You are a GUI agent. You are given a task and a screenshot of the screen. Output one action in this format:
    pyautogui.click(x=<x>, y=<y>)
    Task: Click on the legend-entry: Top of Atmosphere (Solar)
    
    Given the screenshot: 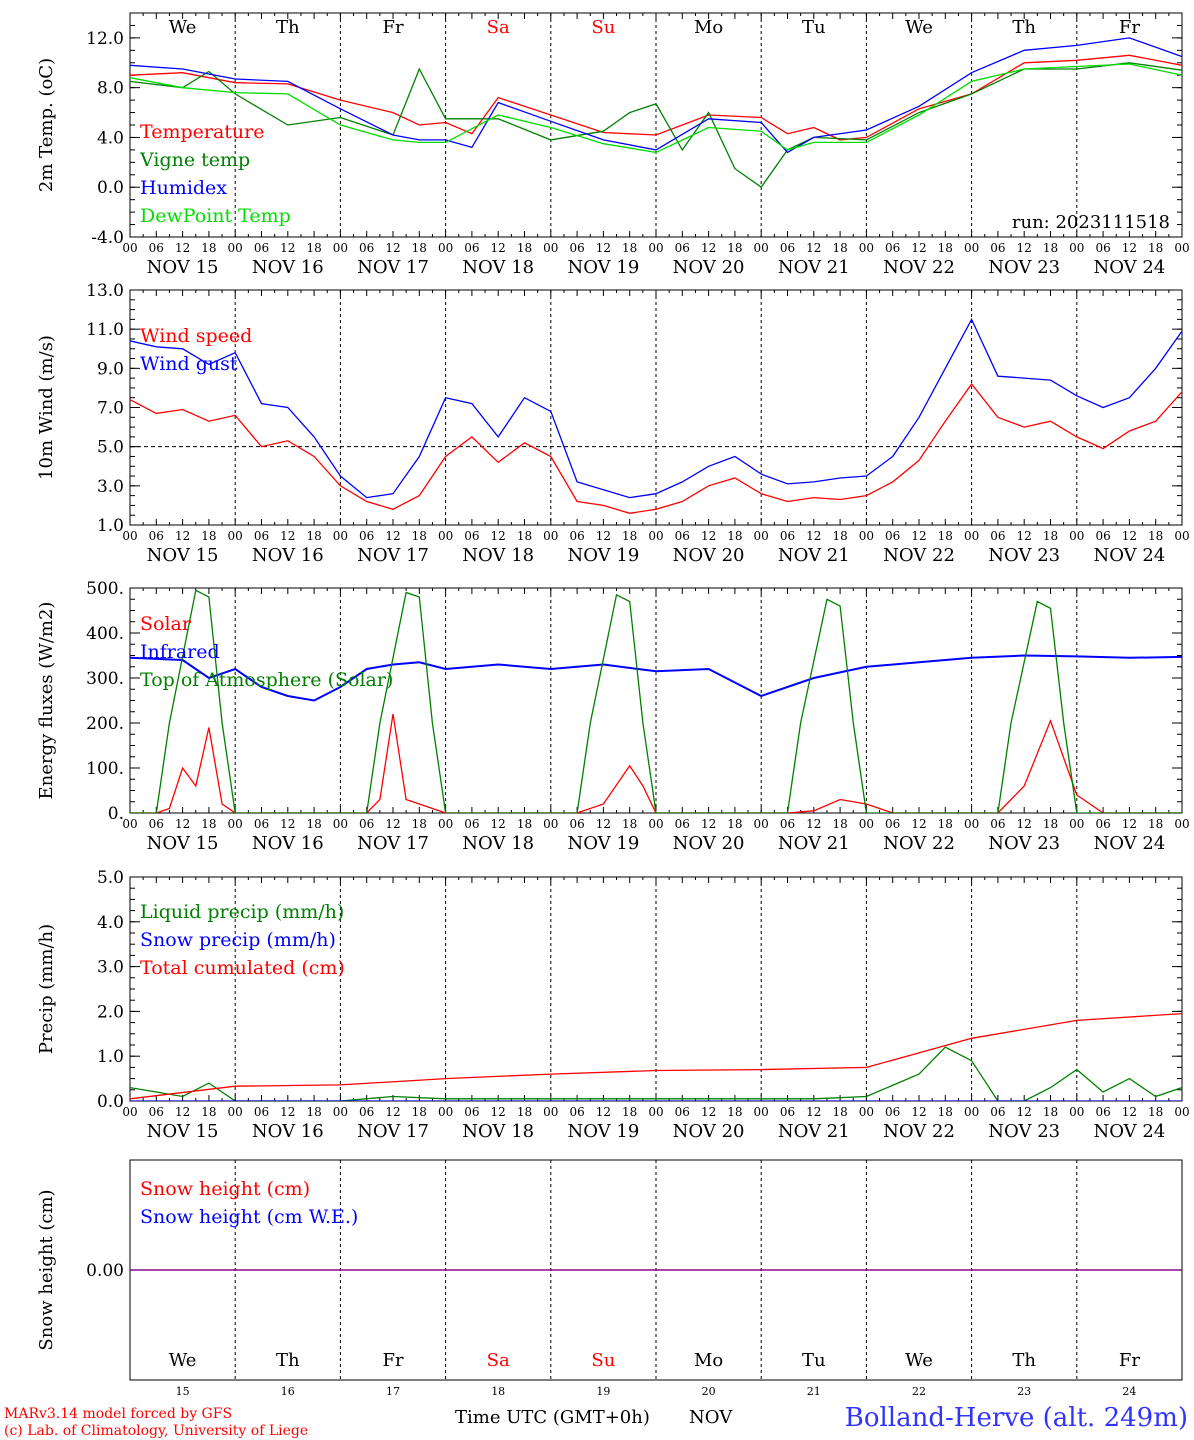 What is the action you would take?
    pyautogui.click(x=266, y=680)
    